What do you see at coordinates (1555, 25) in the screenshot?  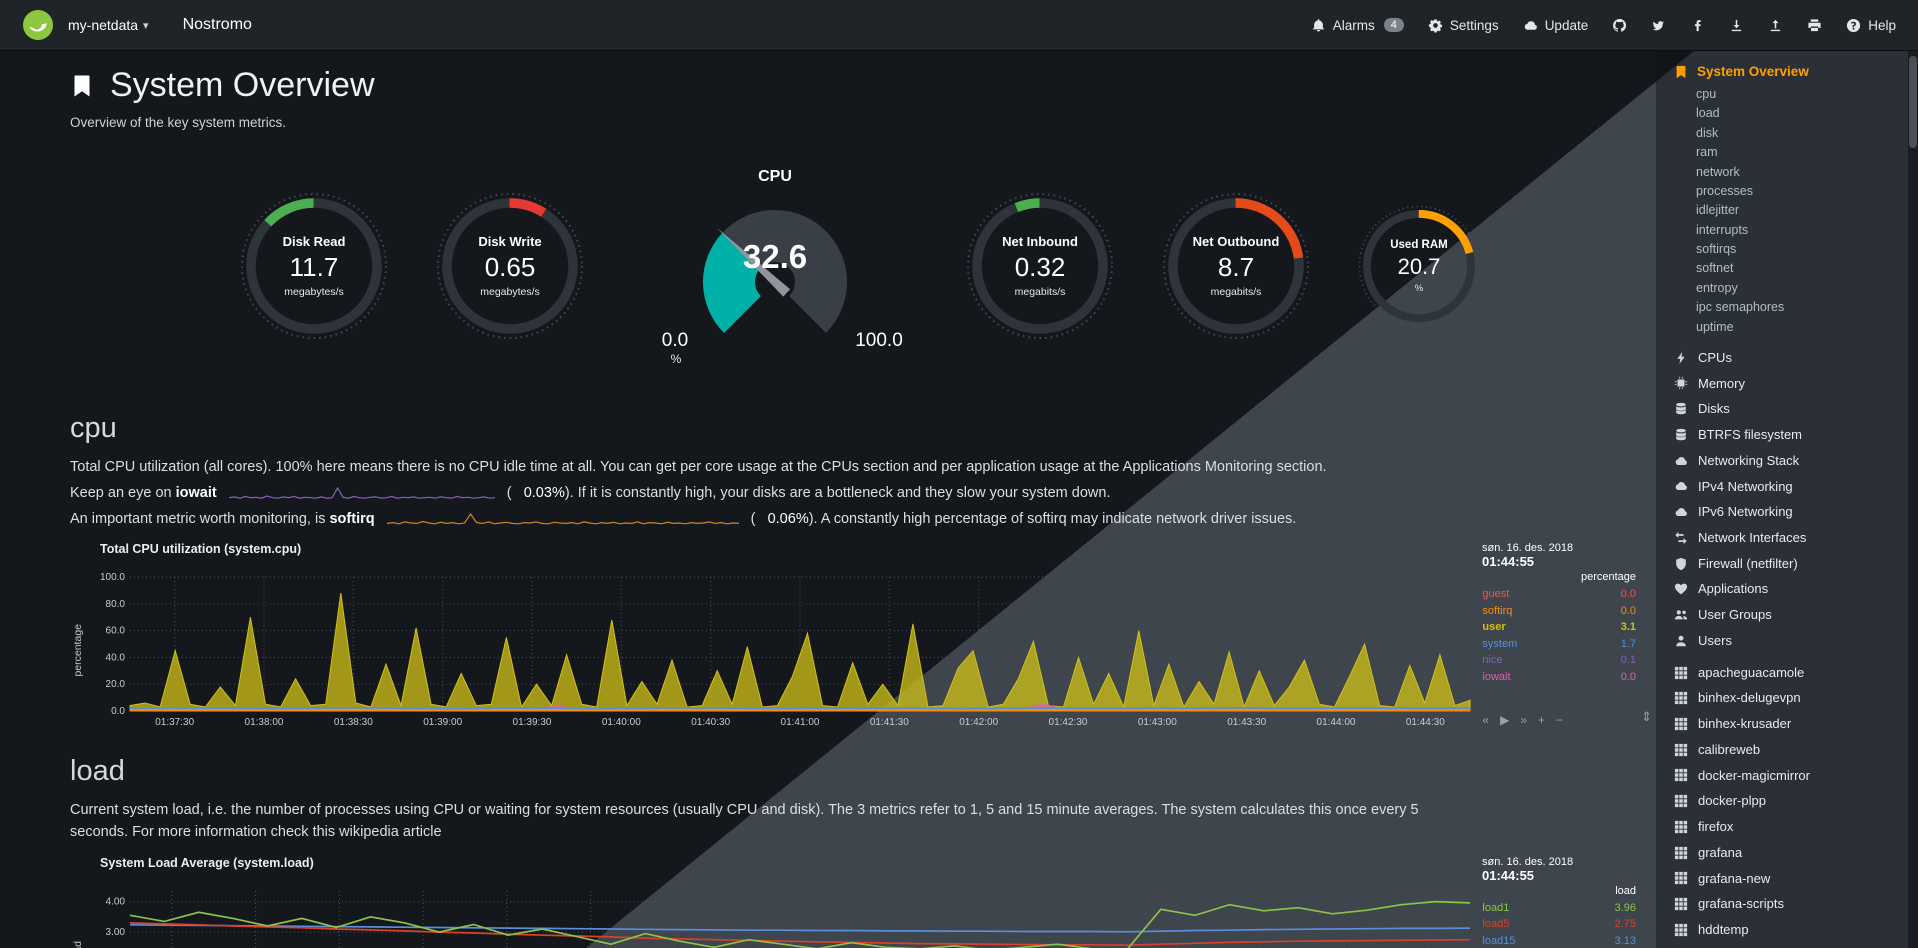 I see `update-button: Update` at bounding box center [1555, 25].